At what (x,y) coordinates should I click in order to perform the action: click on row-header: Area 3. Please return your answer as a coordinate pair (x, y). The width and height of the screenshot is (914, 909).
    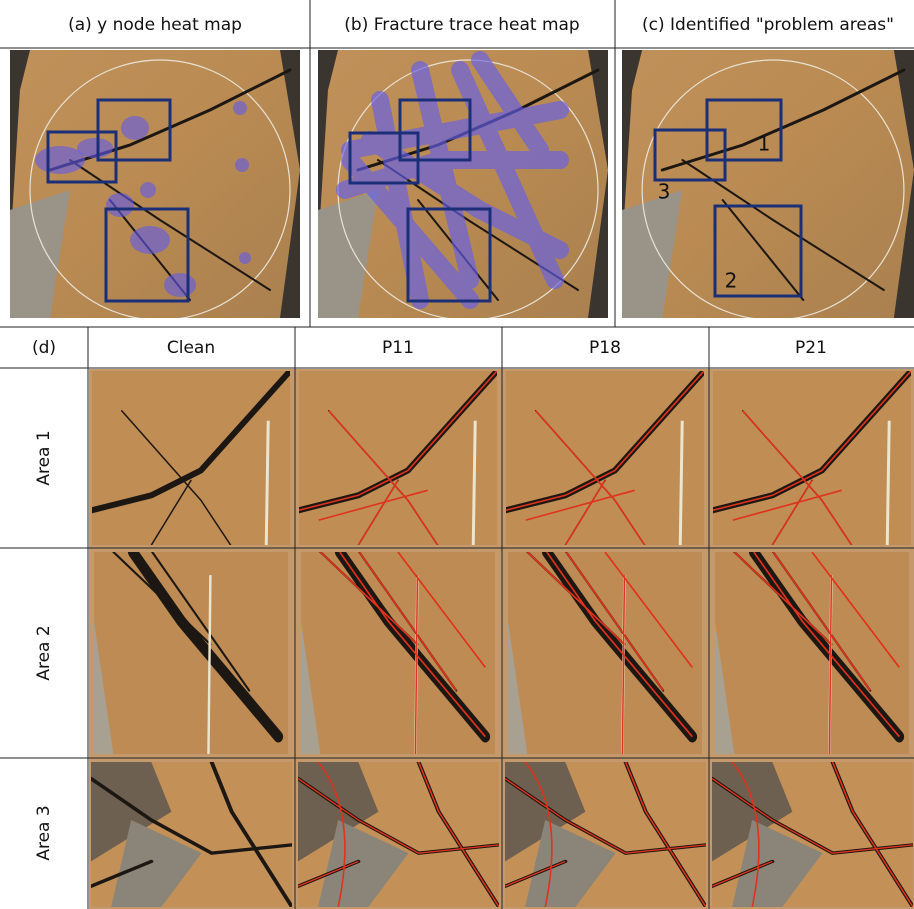
    Looking at the image, I should click on (44, 832).